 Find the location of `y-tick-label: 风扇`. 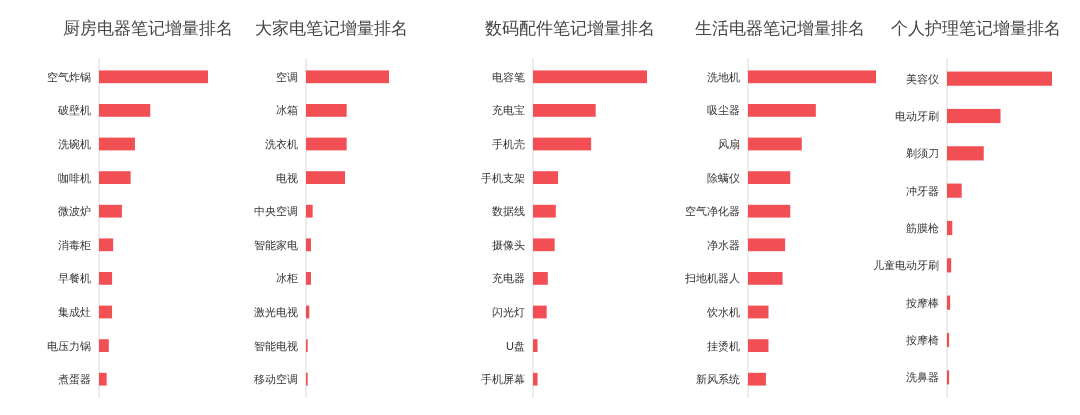

y-tick-label: 风扇 is located at coordinates (729, 144).